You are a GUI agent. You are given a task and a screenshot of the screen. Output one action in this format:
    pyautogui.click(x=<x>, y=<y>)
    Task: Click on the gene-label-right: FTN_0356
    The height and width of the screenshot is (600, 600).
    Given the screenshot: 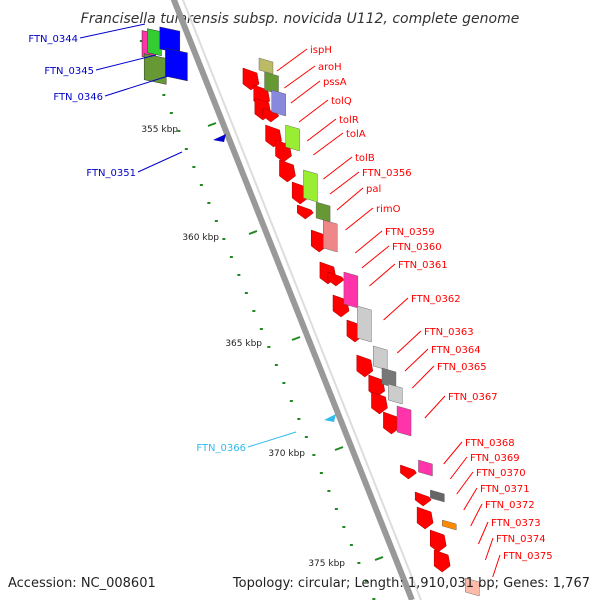 What is the action you would take?
    pyautogui.click(x=387, y=173)
    